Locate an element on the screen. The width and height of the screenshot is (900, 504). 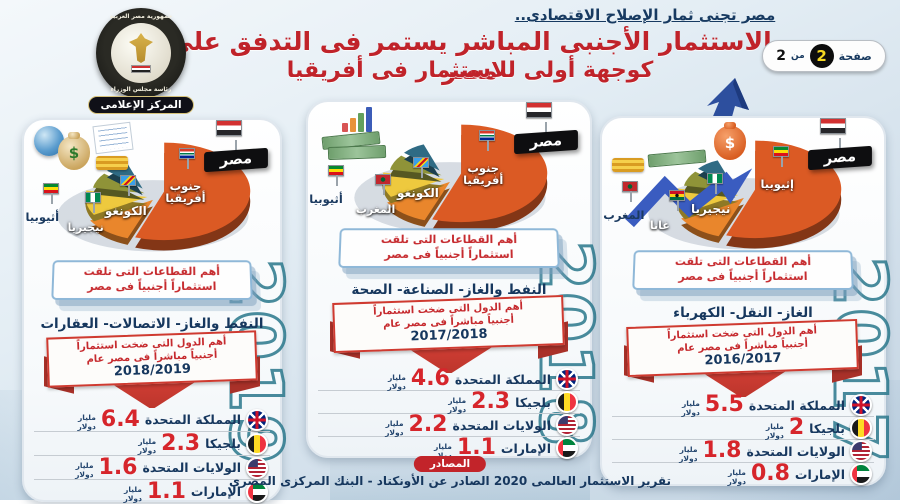
eagle-icon is located at coordinates (141, 48).